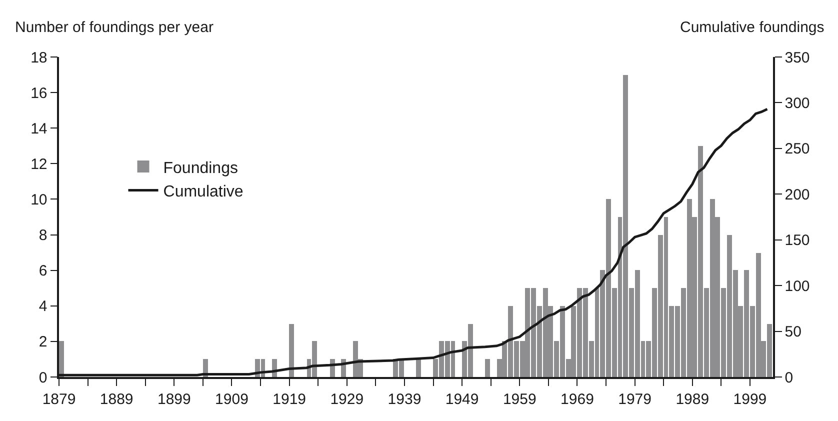 This screenshot has width=838, height=421. What do you see at coordinates (200, 168) in the screenshot?
I see `legend-label: Foundings` at bounding box center [200, 168].